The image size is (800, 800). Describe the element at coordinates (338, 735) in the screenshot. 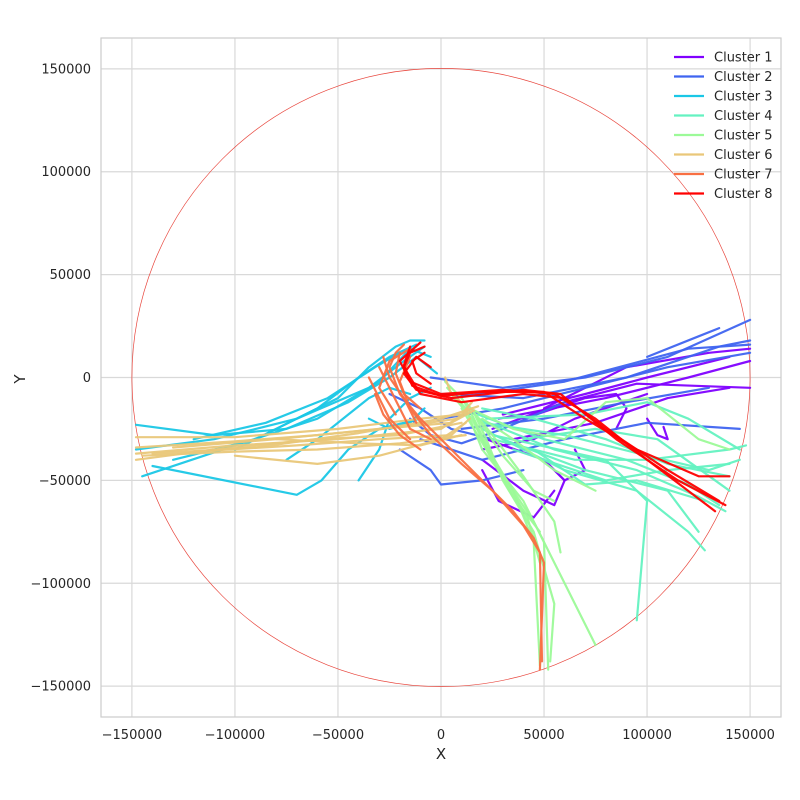

I see `x-tick-label: −50000` at that location.